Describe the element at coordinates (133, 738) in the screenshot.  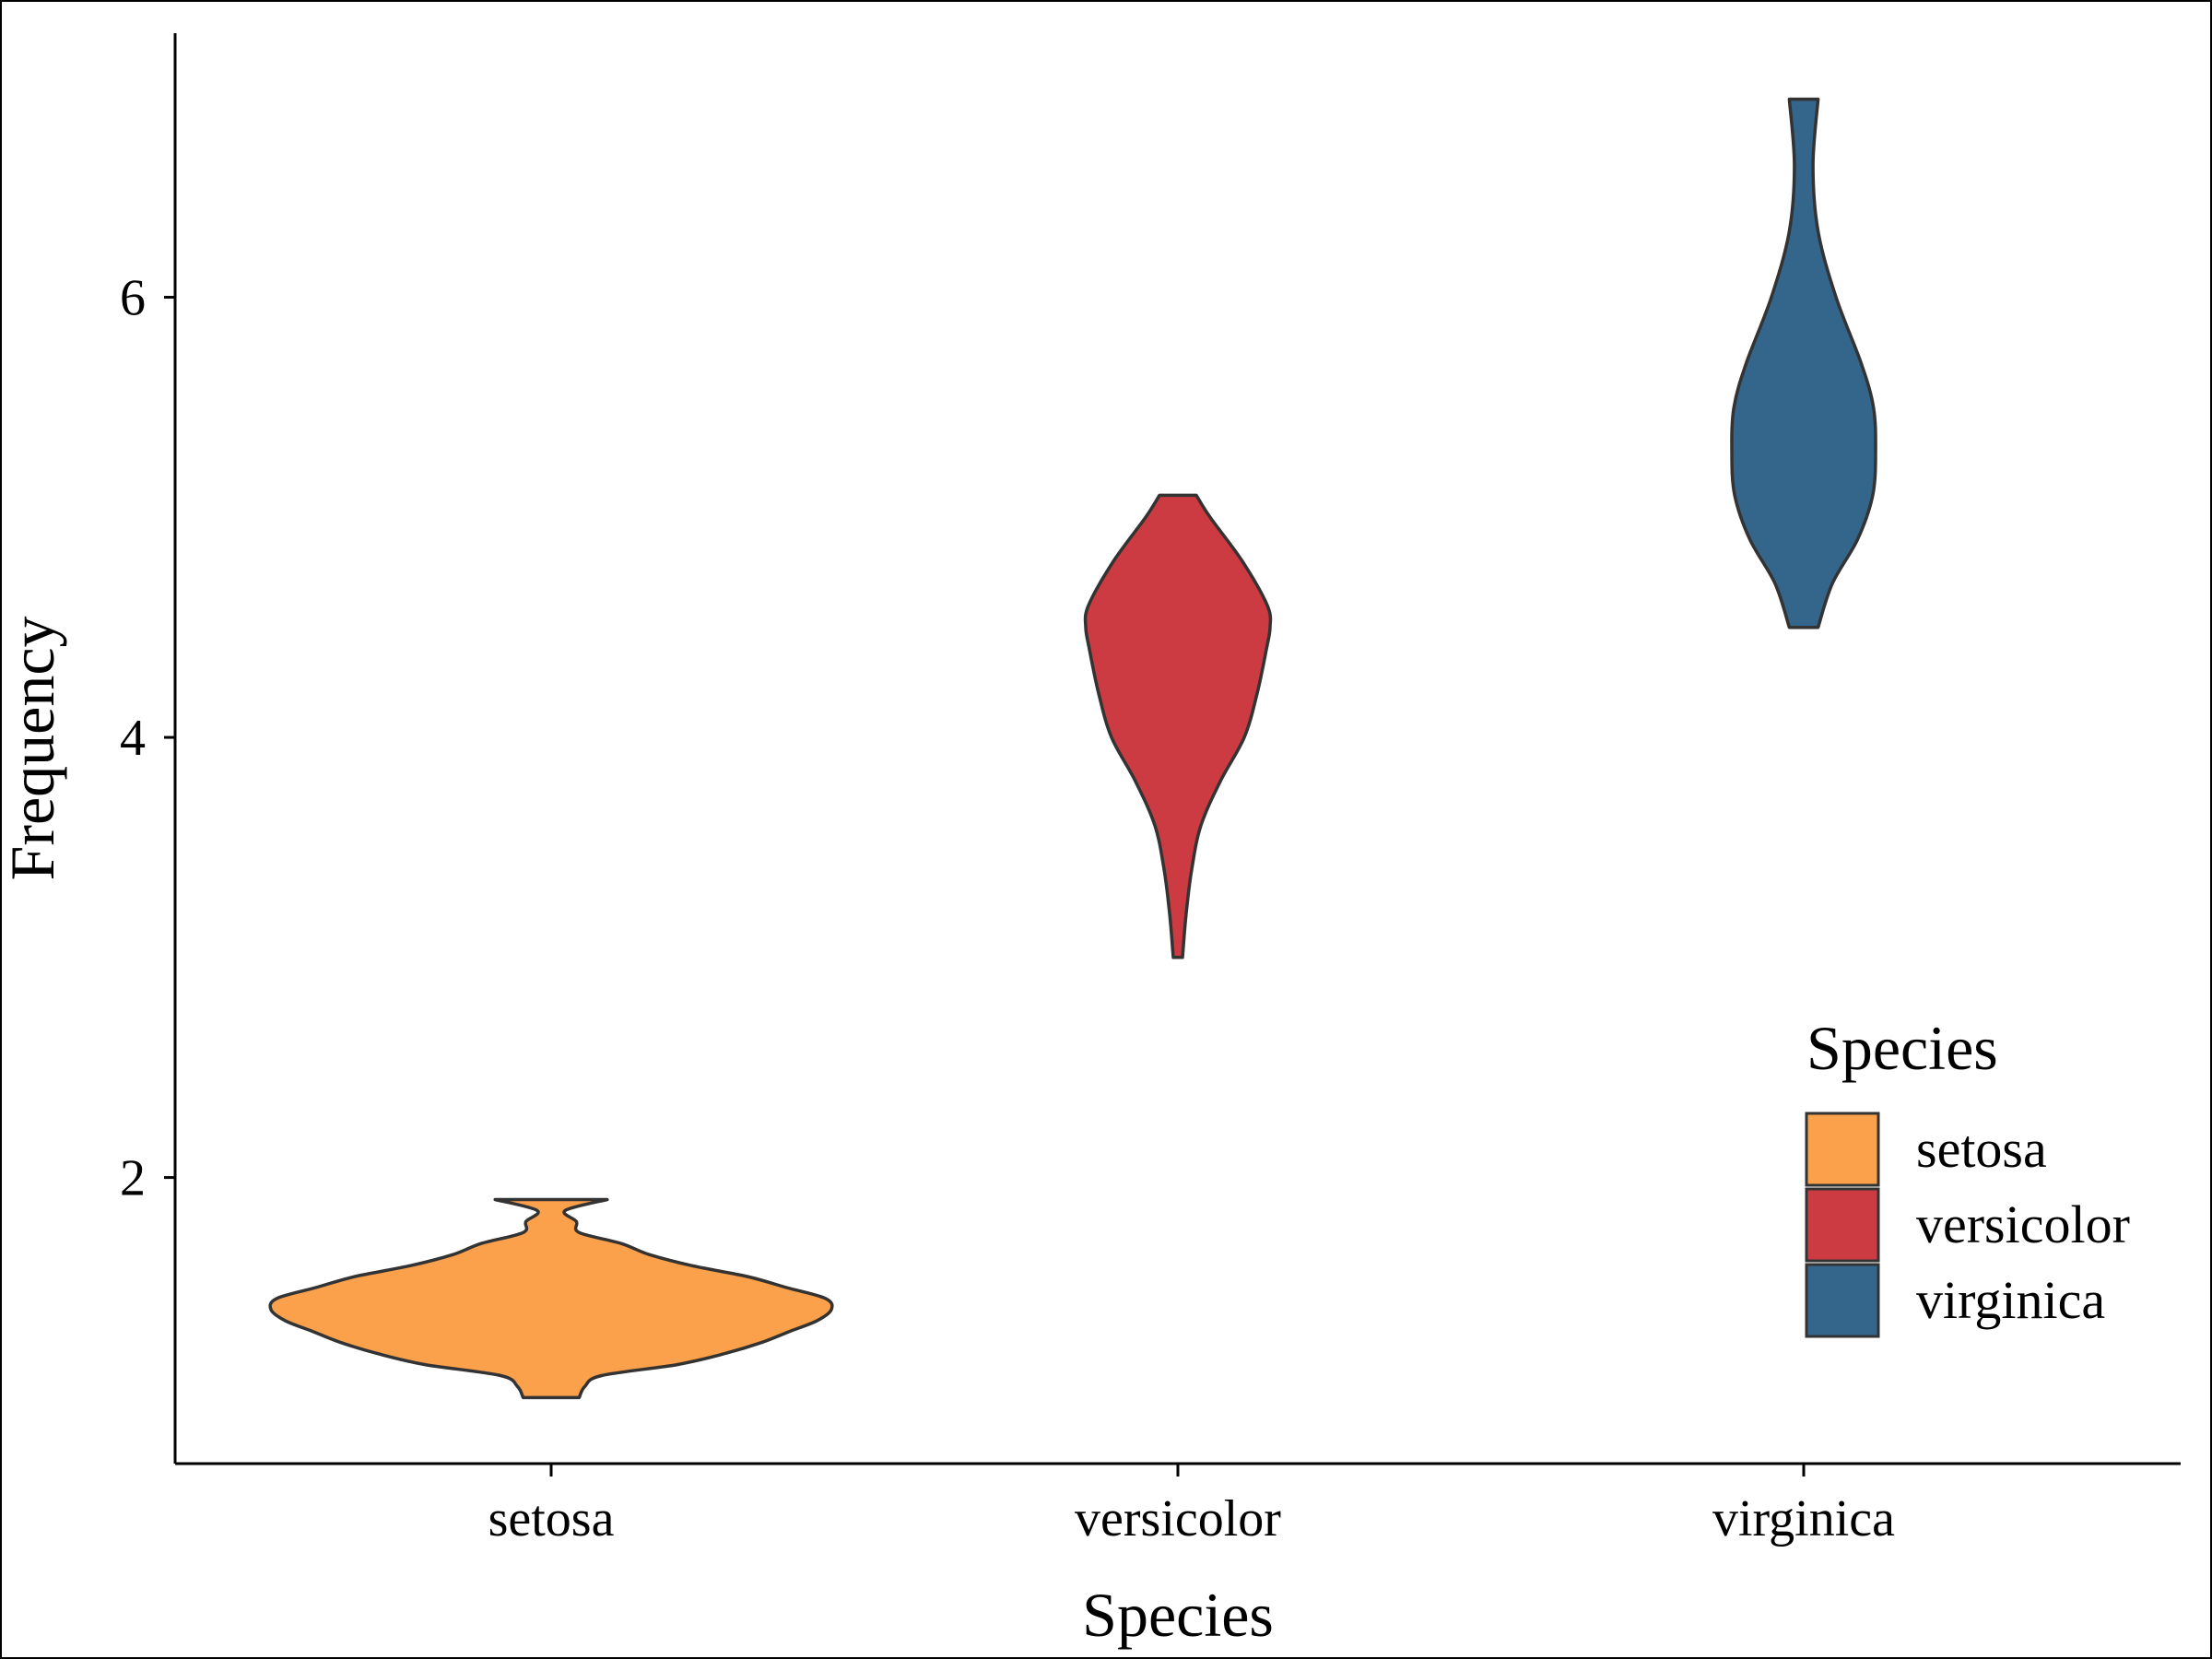
I see `y-tick-label: 4` at that location.